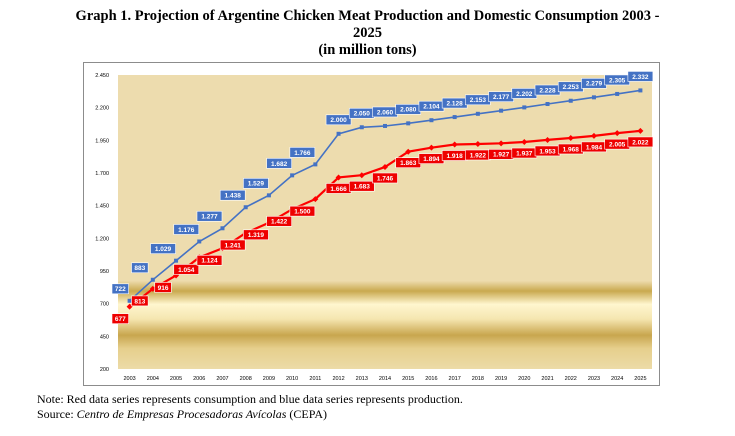 This screenshot has height=436, width=735. I want to click on production-data-label-text: 2.104, so click(431, 107).